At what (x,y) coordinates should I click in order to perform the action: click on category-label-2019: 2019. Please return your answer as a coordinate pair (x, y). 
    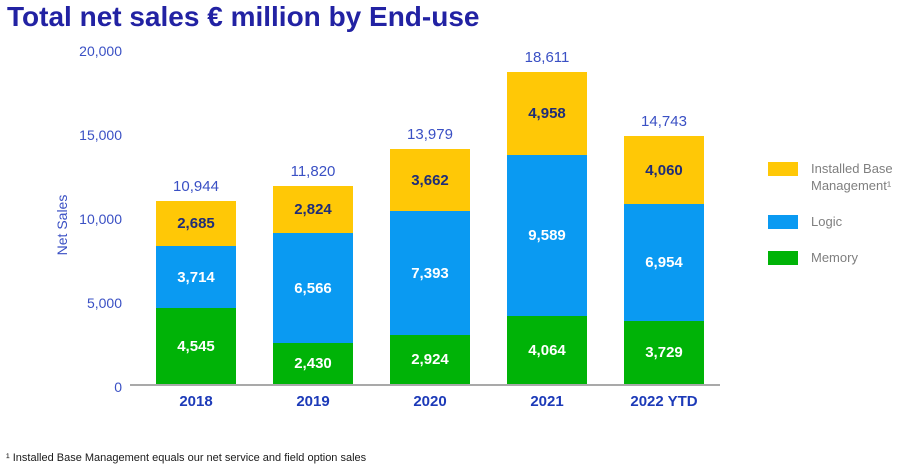
    Looking at the image, I should click on (313, 401).